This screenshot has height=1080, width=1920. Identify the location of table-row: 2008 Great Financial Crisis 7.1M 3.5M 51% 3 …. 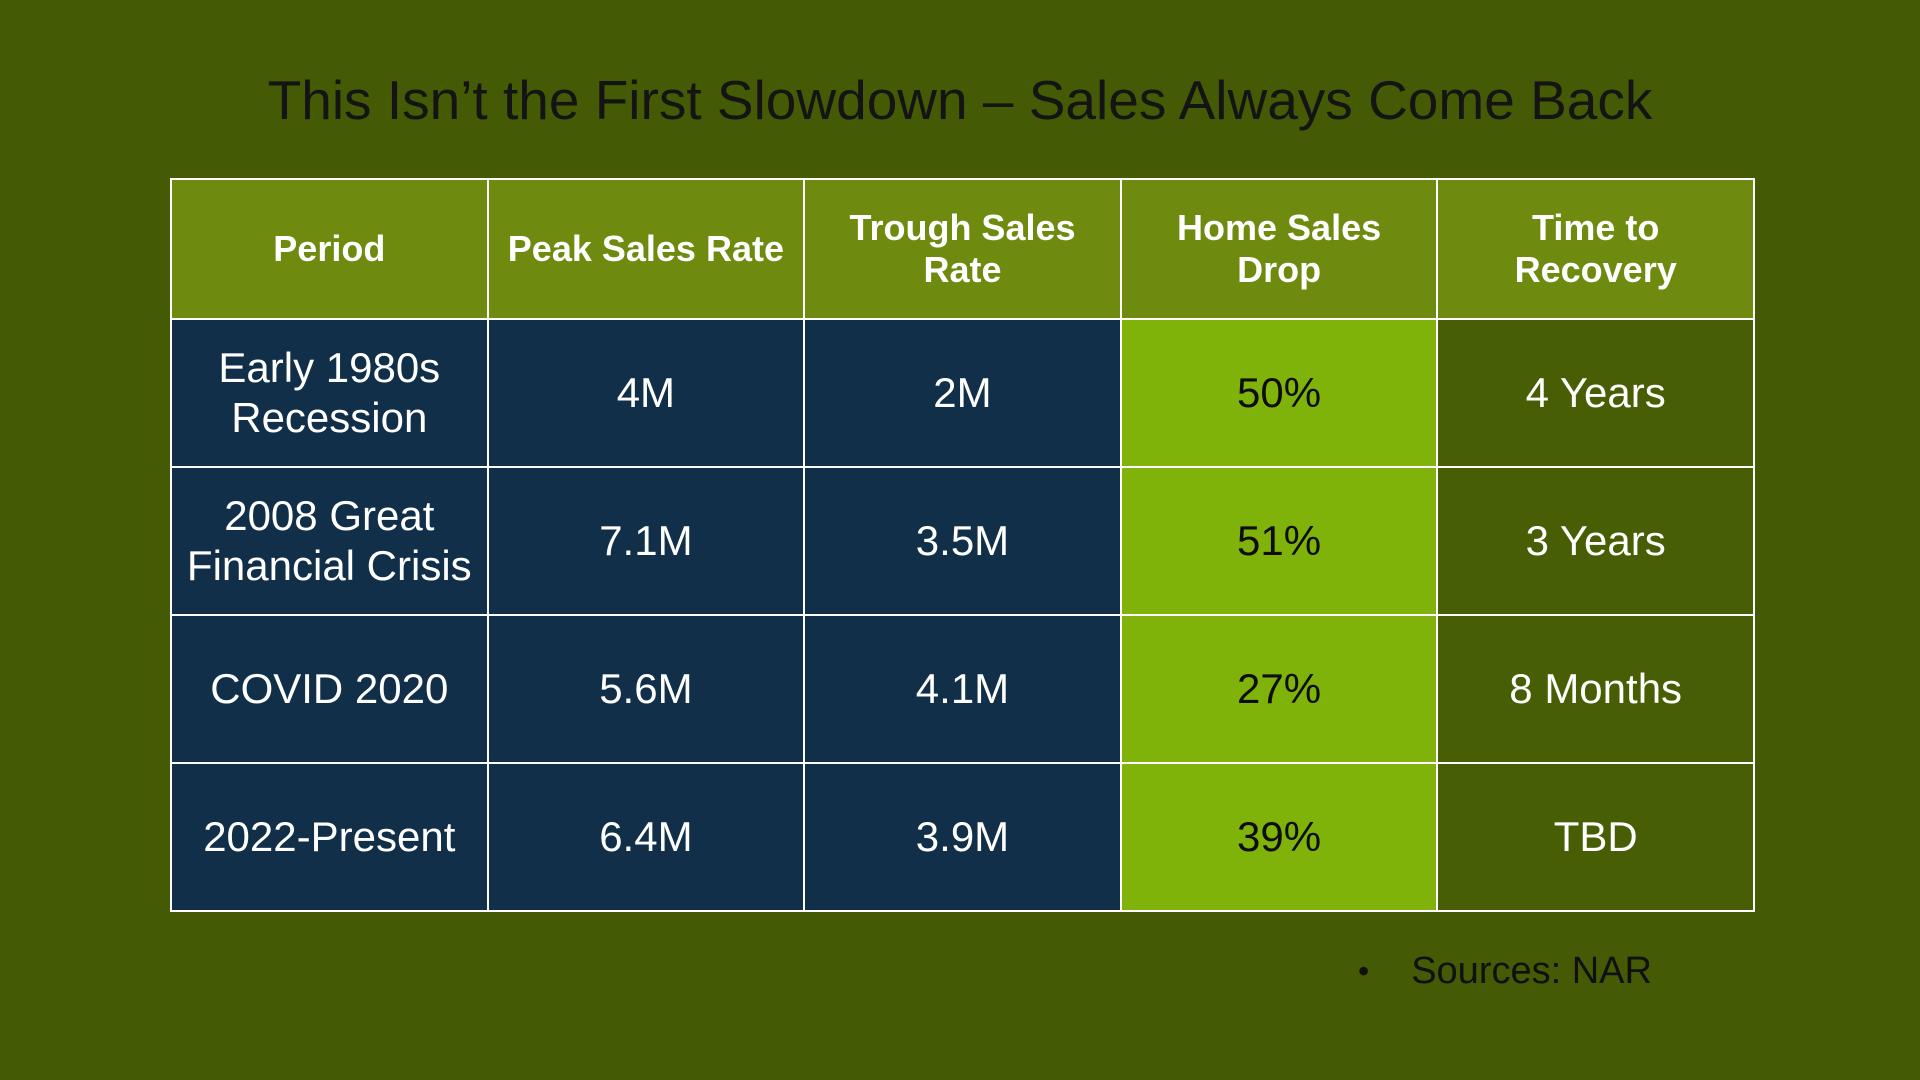
(962, 541).